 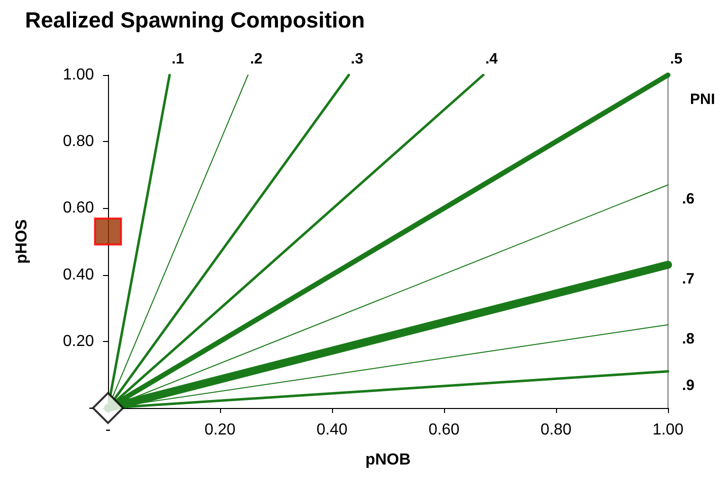 What do you see at coordinates (220, 430) in the screenshot?
I see `x-tick-label: 0.20` at bounding box center [220, 430].